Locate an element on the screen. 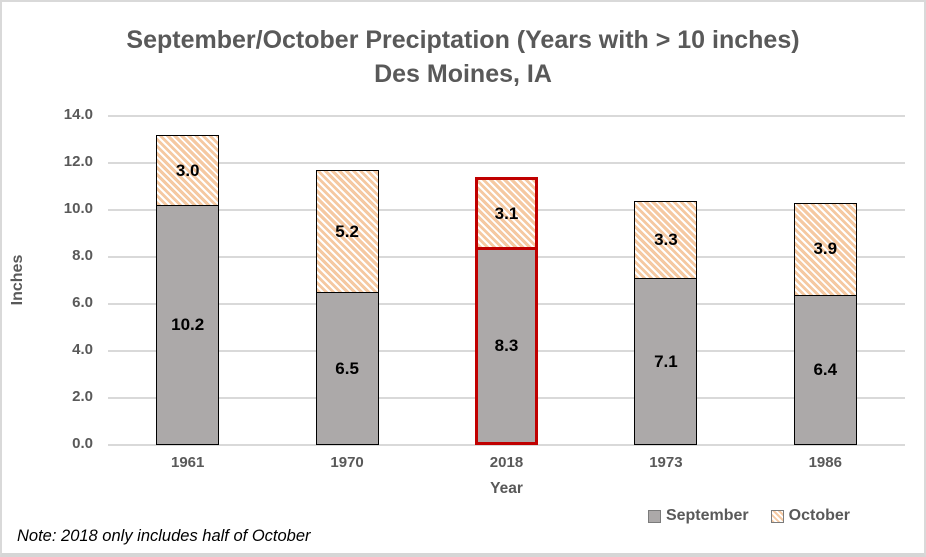 This screenshot has height=557, width=926. bar-segment-september-1986: 6.4 is located at coordinates (825, 369).